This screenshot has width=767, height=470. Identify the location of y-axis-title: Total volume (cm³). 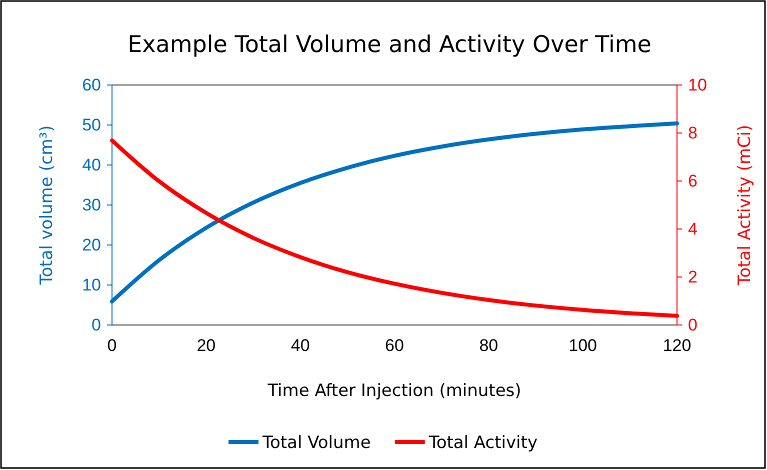
(47, 205).